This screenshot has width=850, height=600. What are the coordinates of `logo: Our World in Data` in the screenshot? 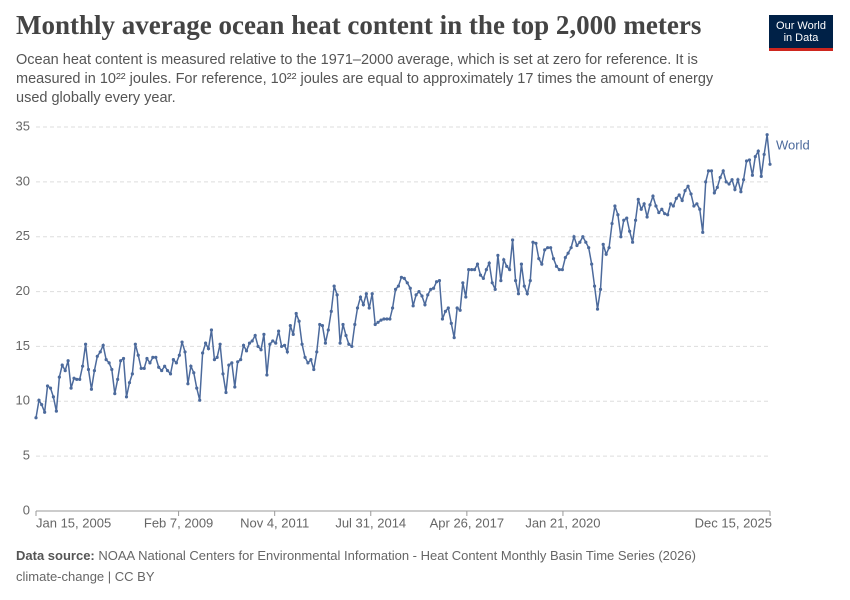 It's located at (801, 33).